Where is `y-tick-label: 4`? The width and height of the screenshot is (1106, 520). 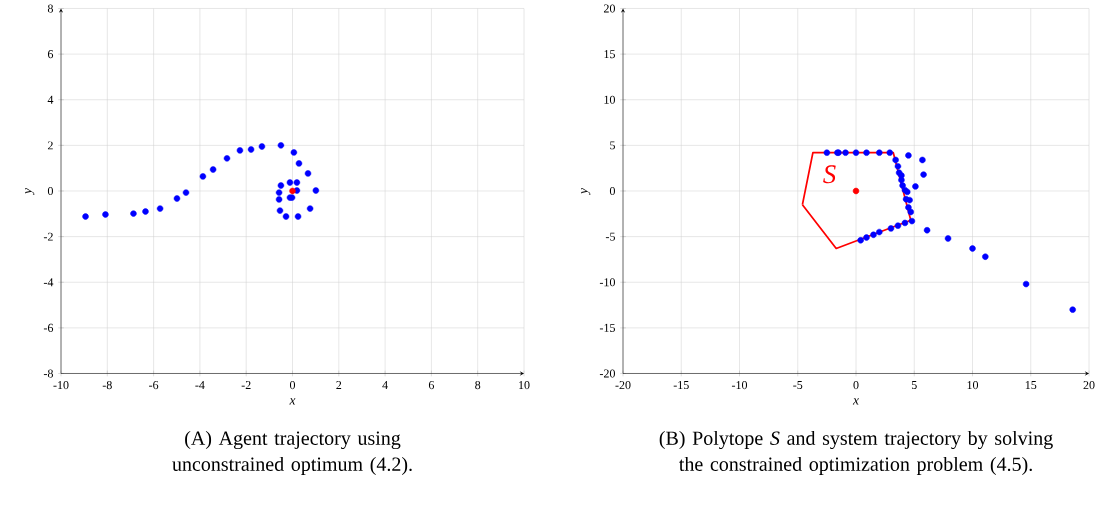 y-tick-label: 4 is located at coordinates (50, 100).